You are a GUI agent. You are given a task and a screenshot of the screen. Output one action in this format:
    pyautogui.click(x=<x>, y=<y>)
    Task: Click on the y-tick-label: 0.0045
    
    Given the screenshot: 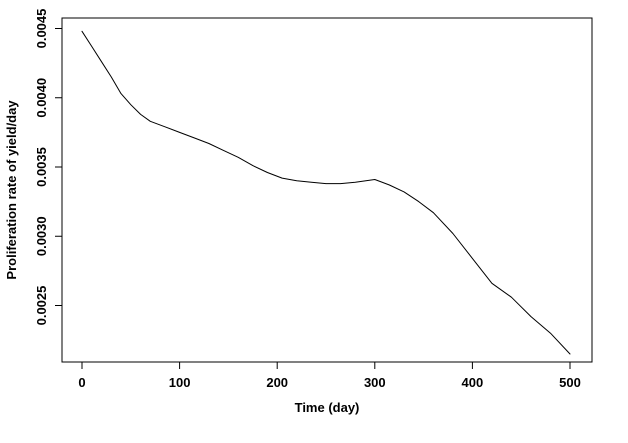 What is the action you would take?
    pyautogui.click(x=41, y=29)
    